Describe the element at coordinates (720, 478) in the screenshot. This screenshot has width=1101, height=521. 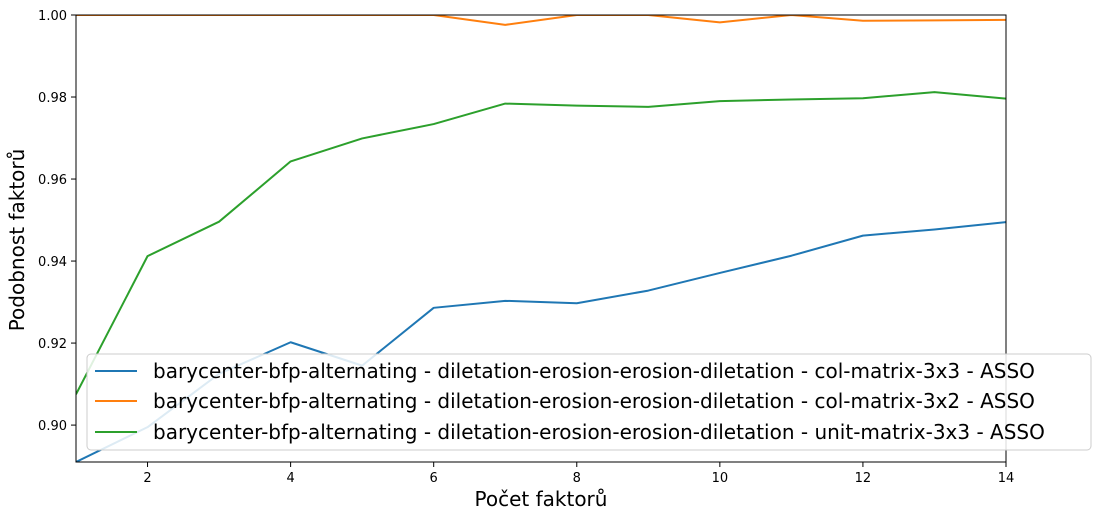
I see `x-tick-label: 10` at that location.